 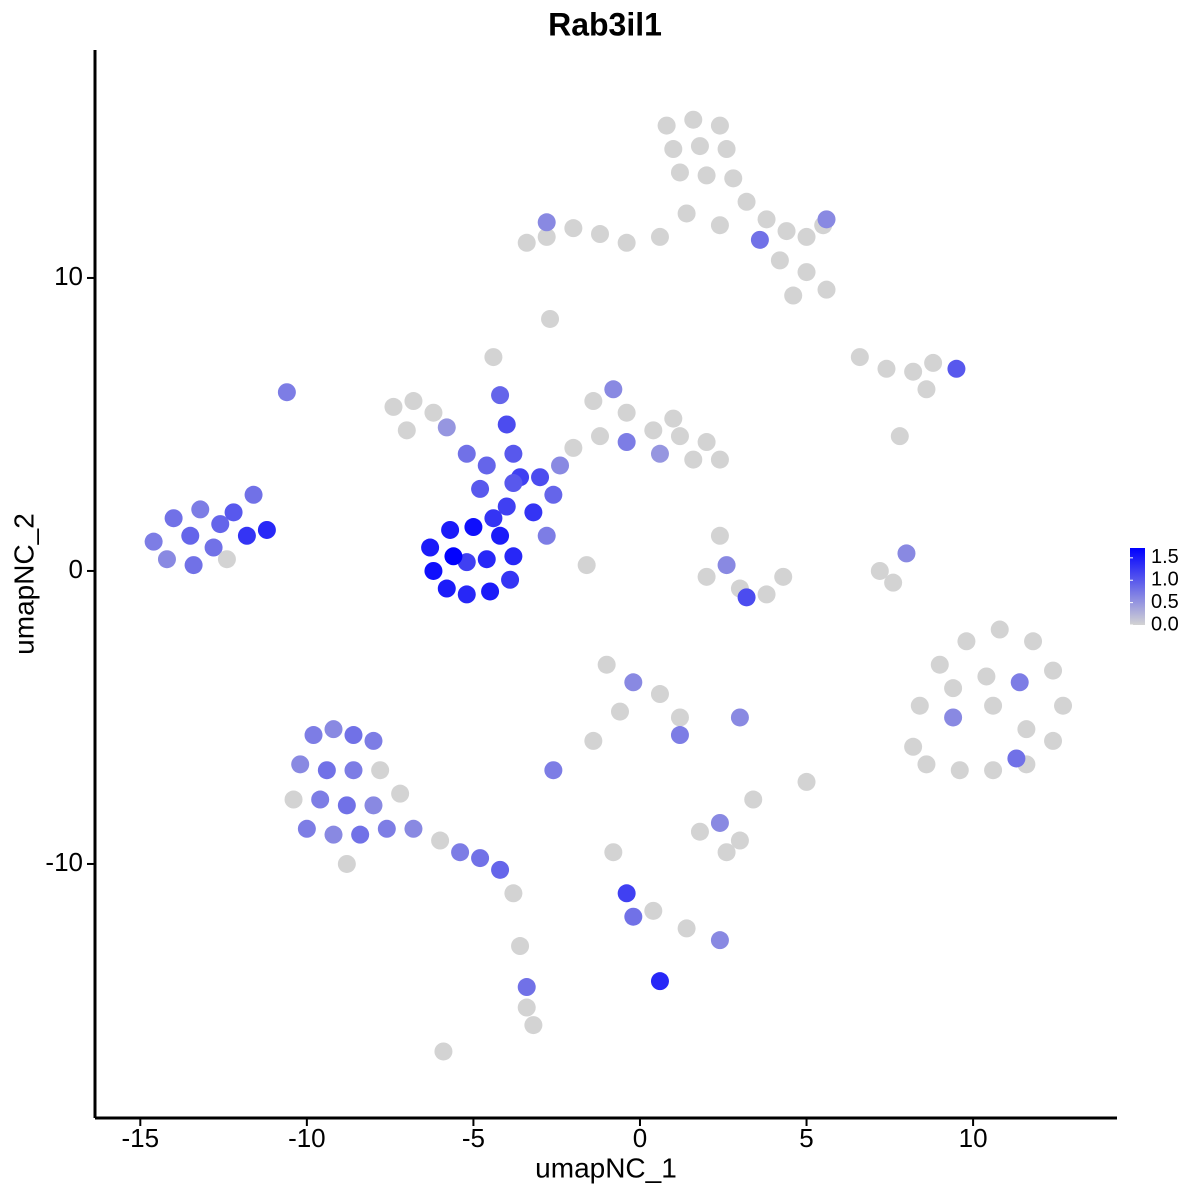 What do you see at coordinates (473, 1138) in the screenshot?
I see `x-tick-label: -5` at bounding box center [473, 1138].